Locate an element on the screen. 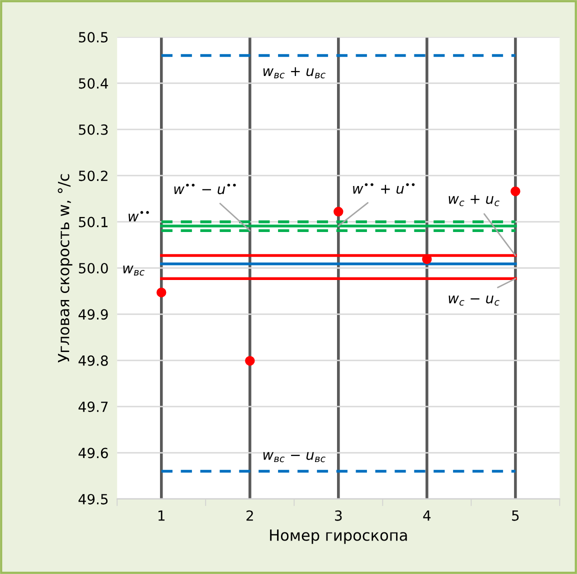  x-axis-title: Номер гироскопа is located at coordinates (338, 537).